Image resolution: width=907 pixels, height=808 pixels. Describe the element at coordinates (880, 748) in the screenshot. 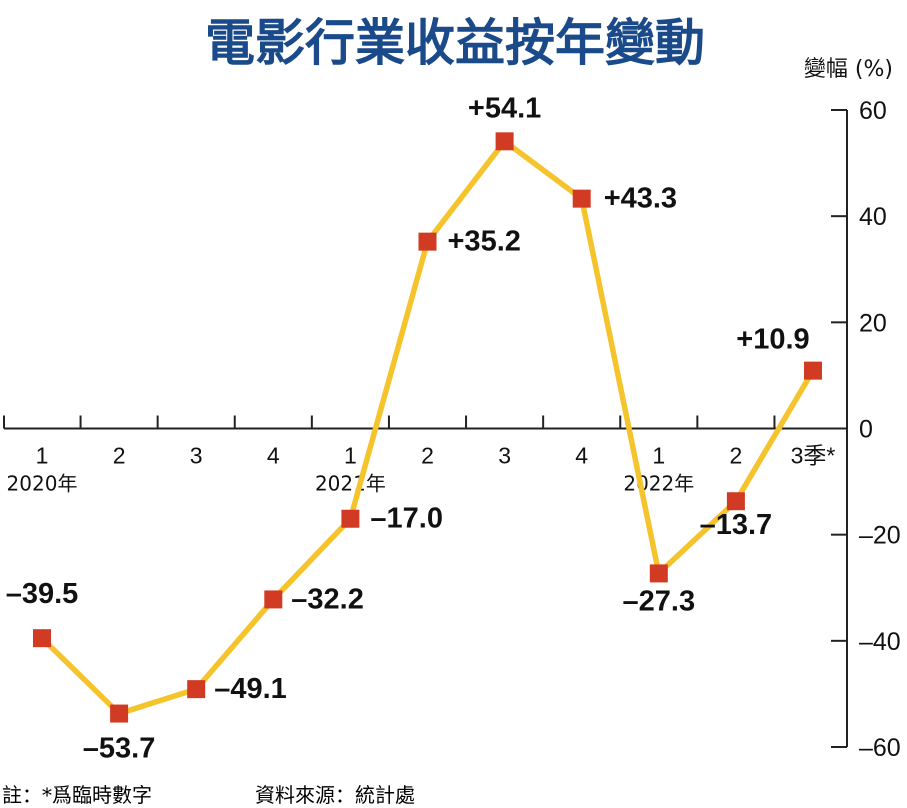

I see `y-tick-label: –60` at that location.